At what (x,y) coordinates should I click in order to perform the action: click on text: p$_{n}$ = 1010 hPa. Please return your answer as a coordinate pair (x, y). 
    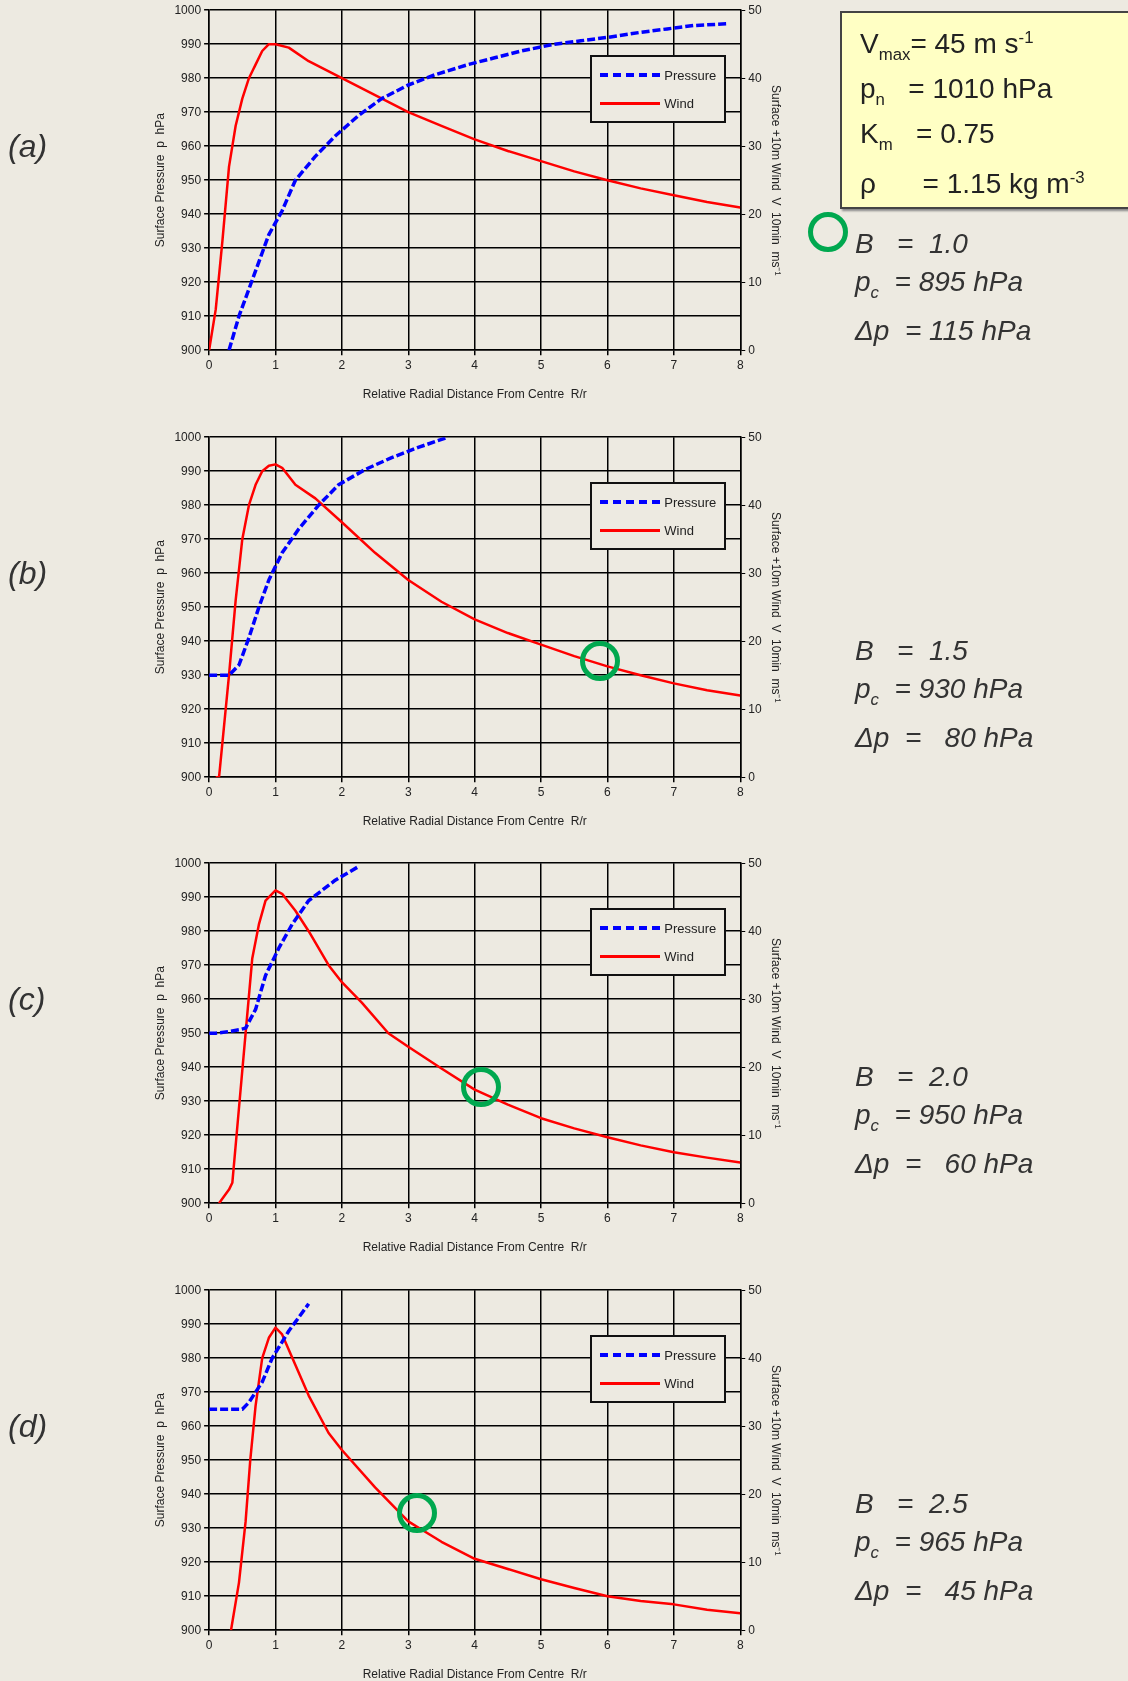
    Looking at the image, I should click on (956, 90).